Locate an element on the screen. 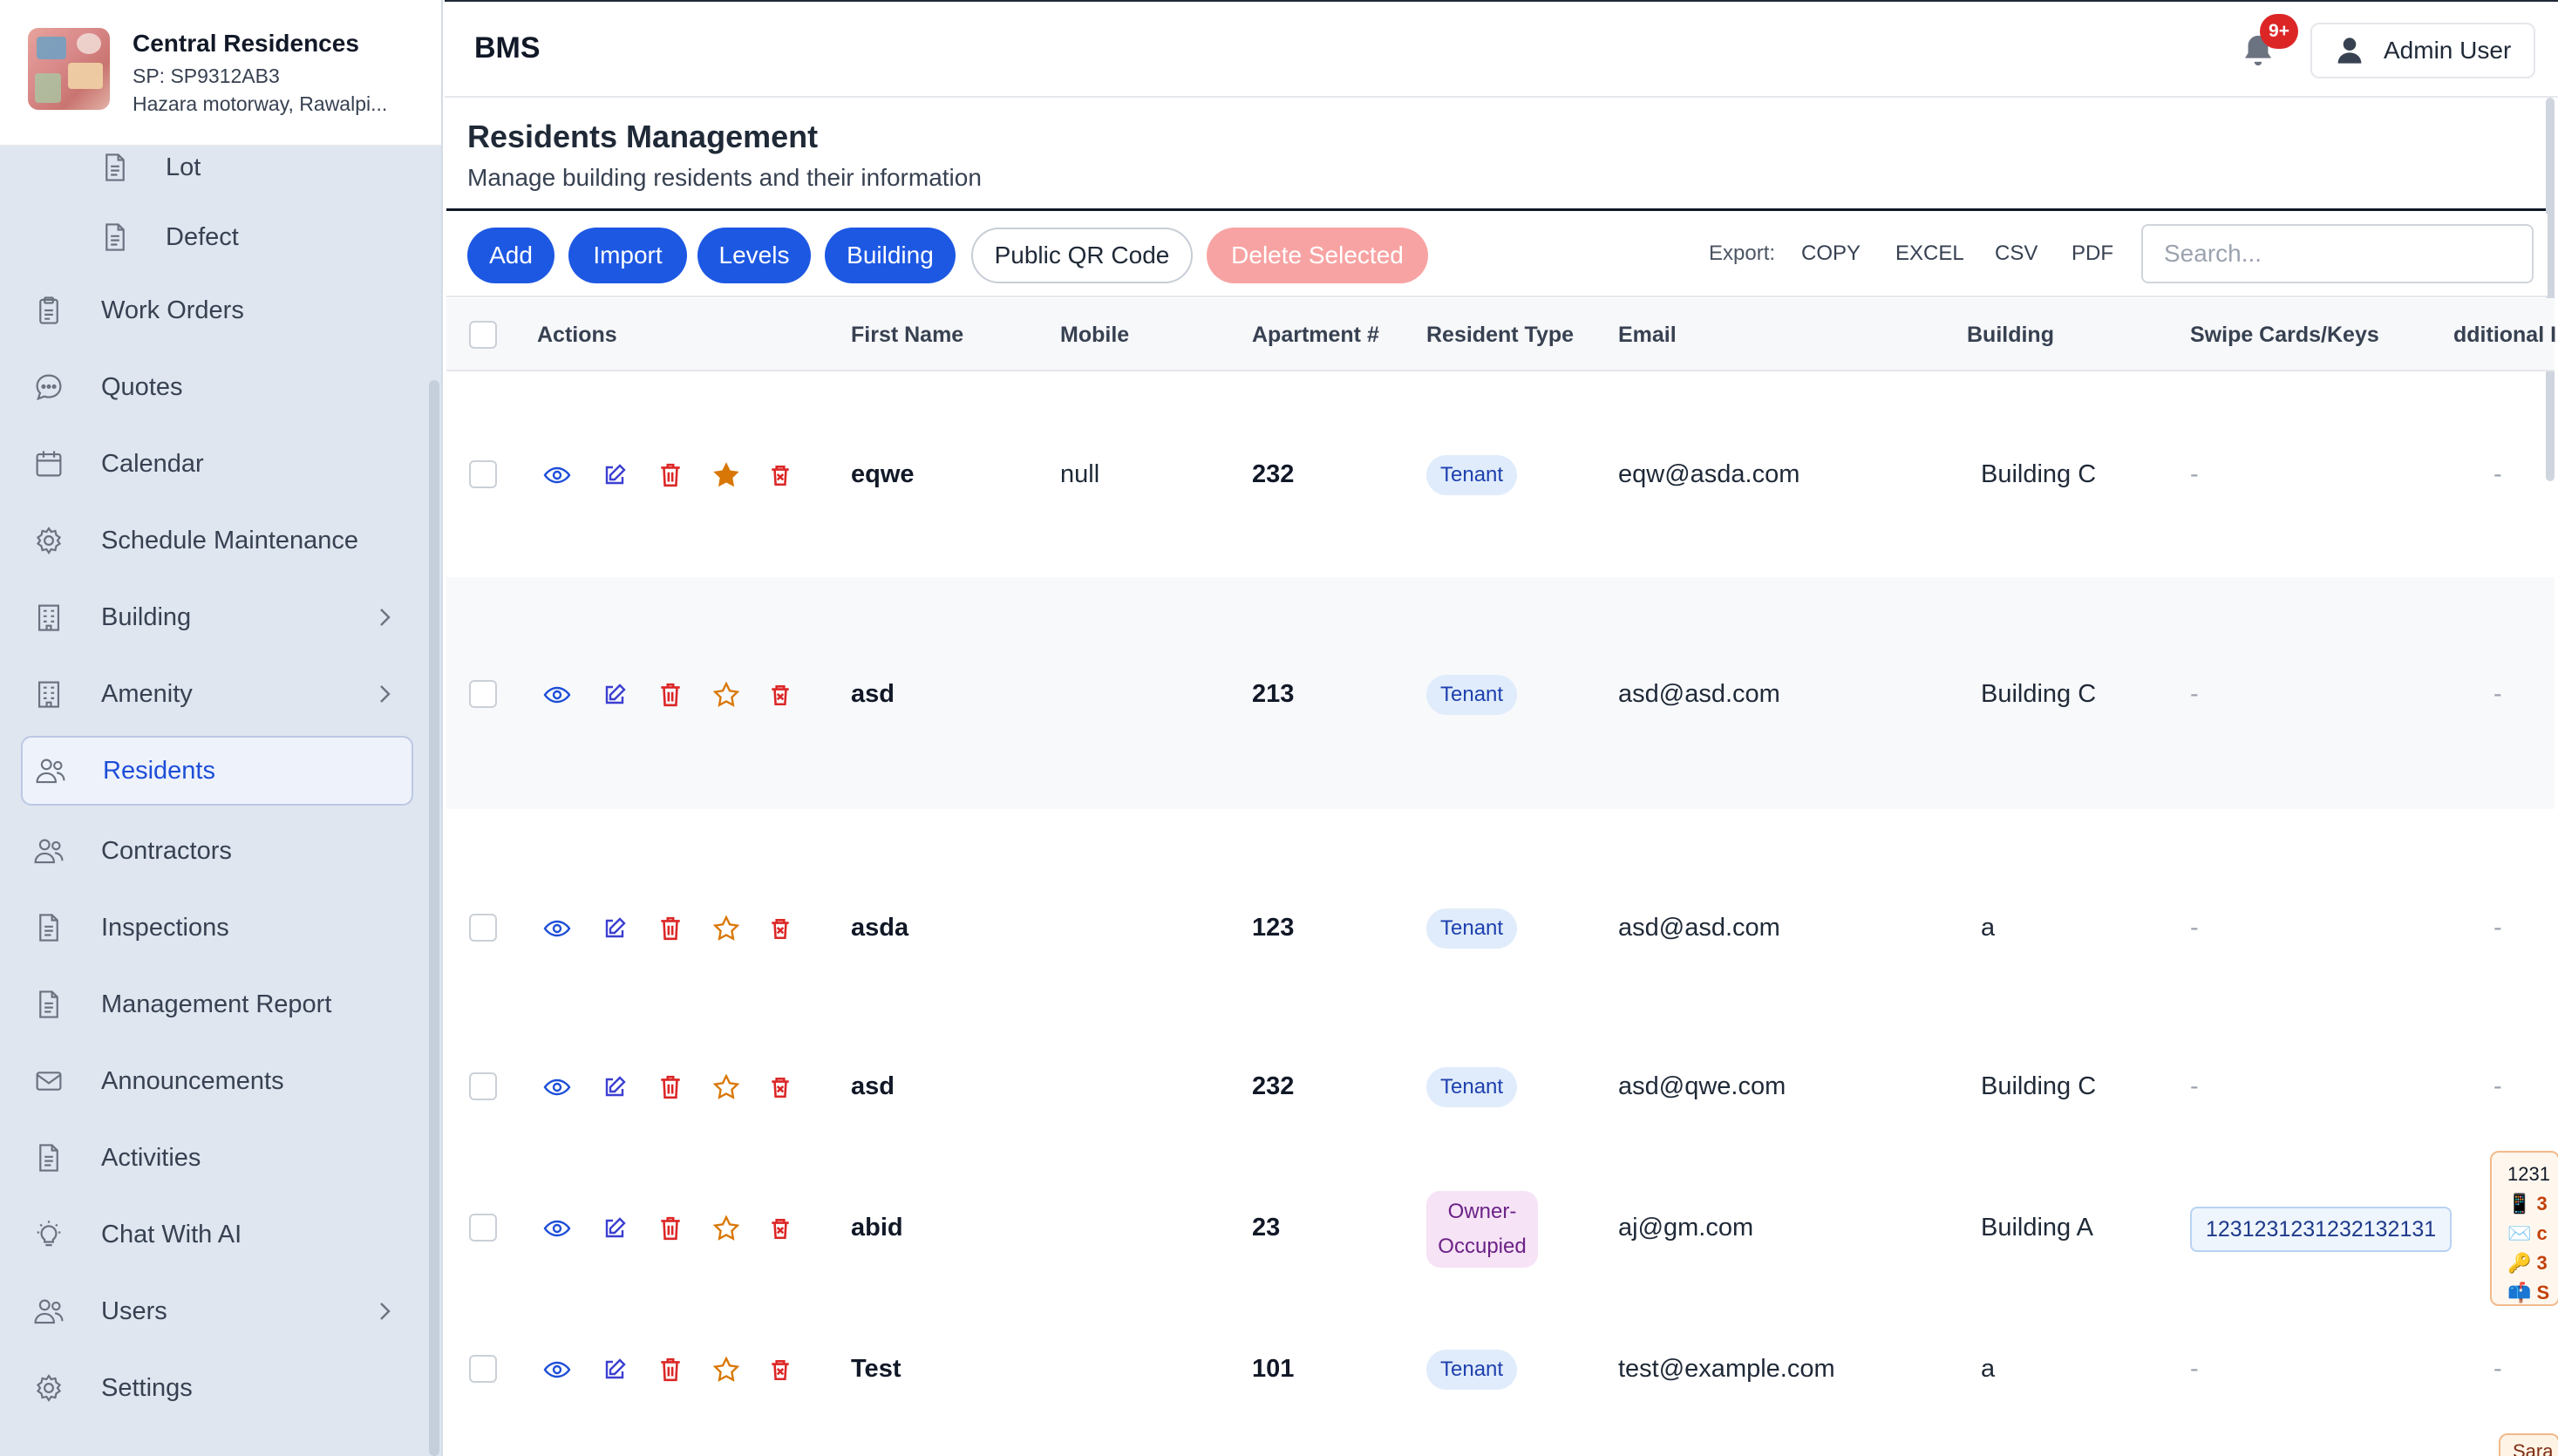 Image resolution: width=2558 pixels, height=1456 pixels. user-menu-button: Admin User is located at coordinates (2422, 50).